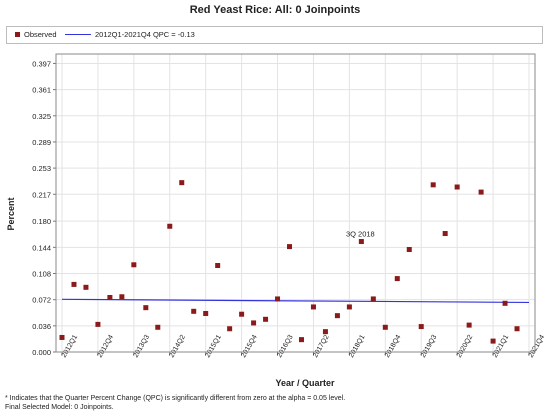 The width and height of the screenshot is (550, 416). Describe the element at coordinates (357, 346) in the screenshot. I see `x-tick-label: 2018Q1` at that location.